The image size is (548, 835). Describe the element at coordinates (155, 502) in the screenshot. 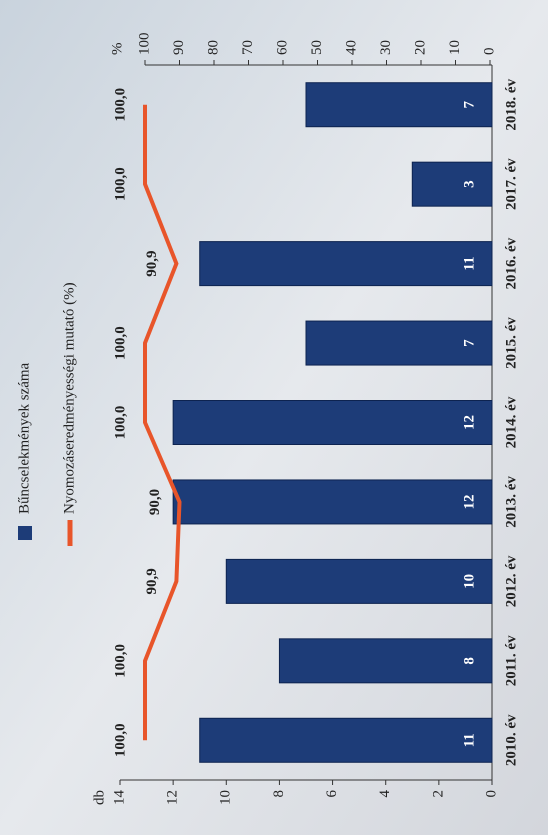

I see `line-label: 90,0` at that location.